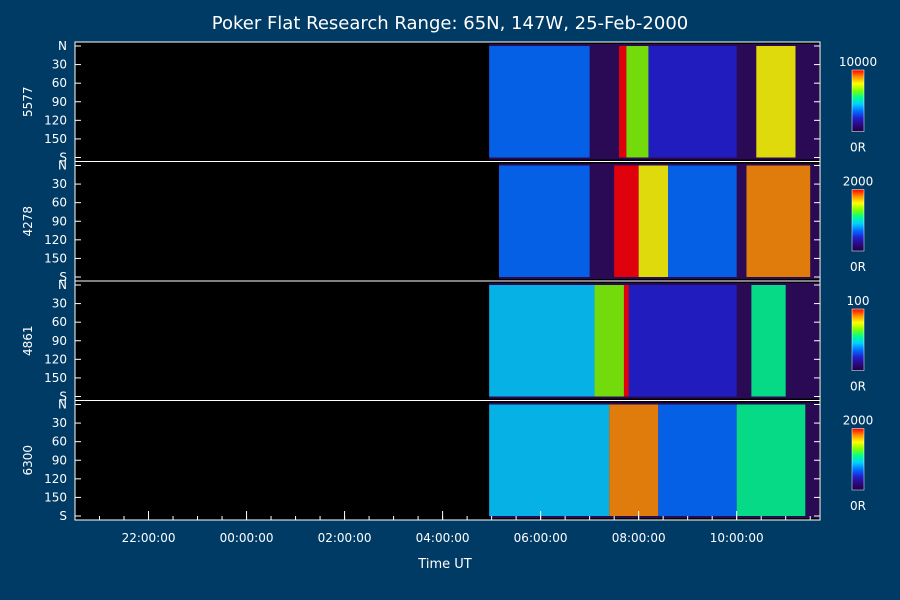 This screenshot has height=600, width=900. What do you see at coordinates (28, 221) in the screenshot?
I see `panel-label: 4278` at bounding box center [28, 221].